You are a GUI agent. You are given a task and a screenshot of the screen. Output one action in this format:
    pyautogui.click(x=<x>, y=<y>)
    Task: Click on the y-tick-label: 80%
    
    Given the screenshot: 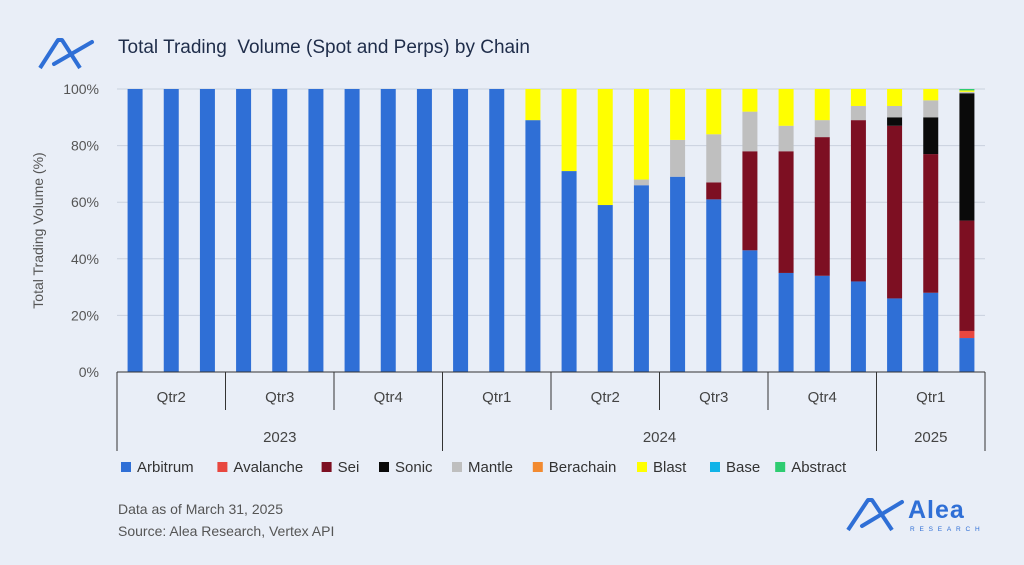 What is the action you would take?
    pyautogui.click(x=85, y=146)
    